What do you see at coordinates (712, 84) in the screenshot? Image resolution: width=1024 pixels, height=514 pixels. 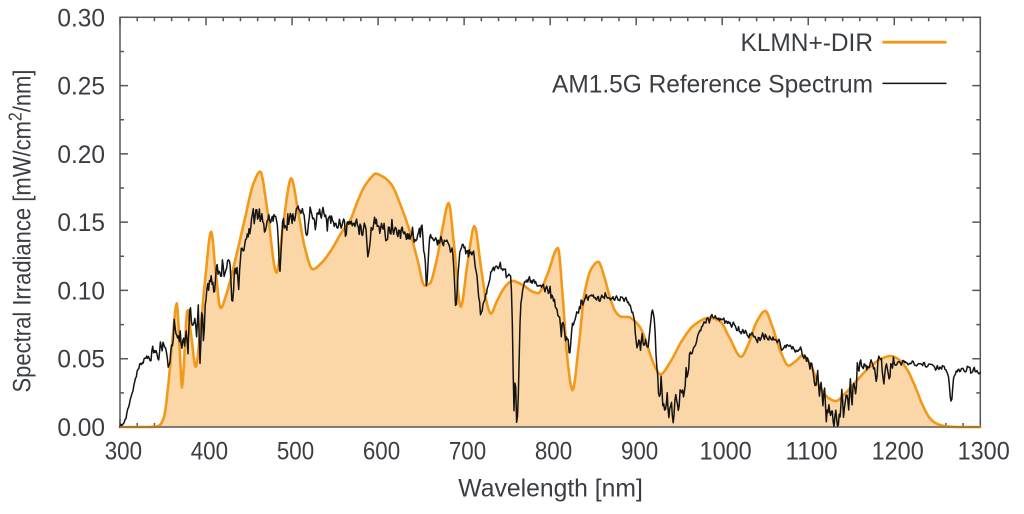 I see `svg-text: AM1.5G Reference Spectrum` at bounding box center [712, 84].